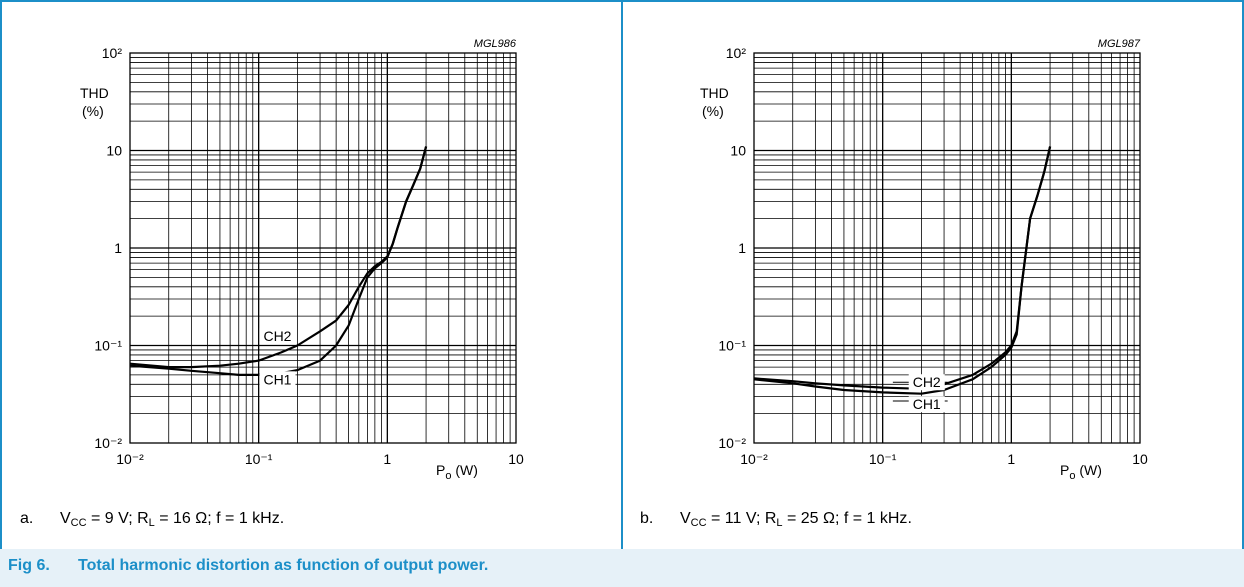 The image size is (1244, 587). What do you see at coordinates (495, 44) in the screenshot?
I see `figure-id: MGL986` at bounding box center [495, 44].